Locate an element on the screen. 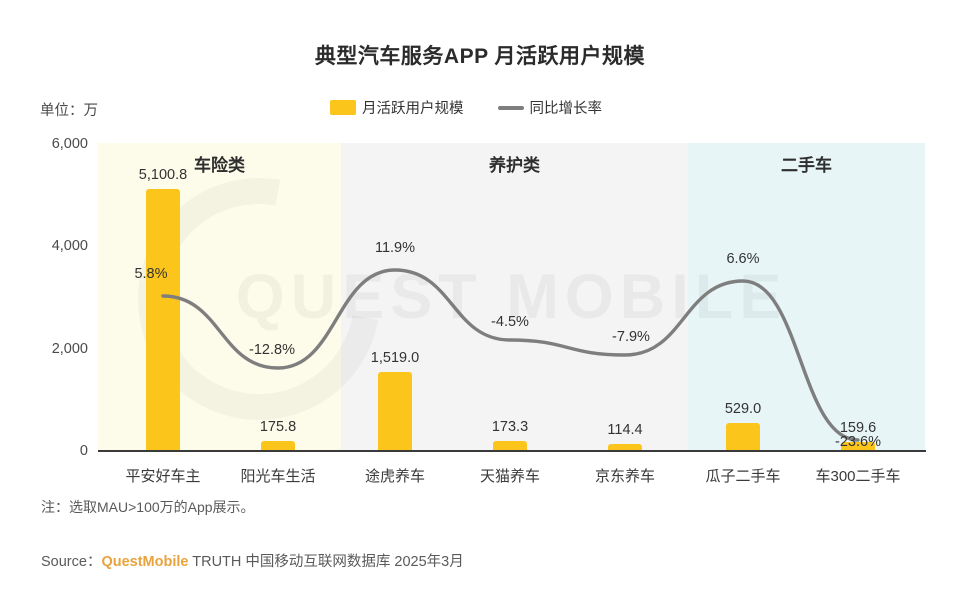 This screenshot has height=590, width=960. y-tick-6000: 6,000 is located at coordinates (69, 144).